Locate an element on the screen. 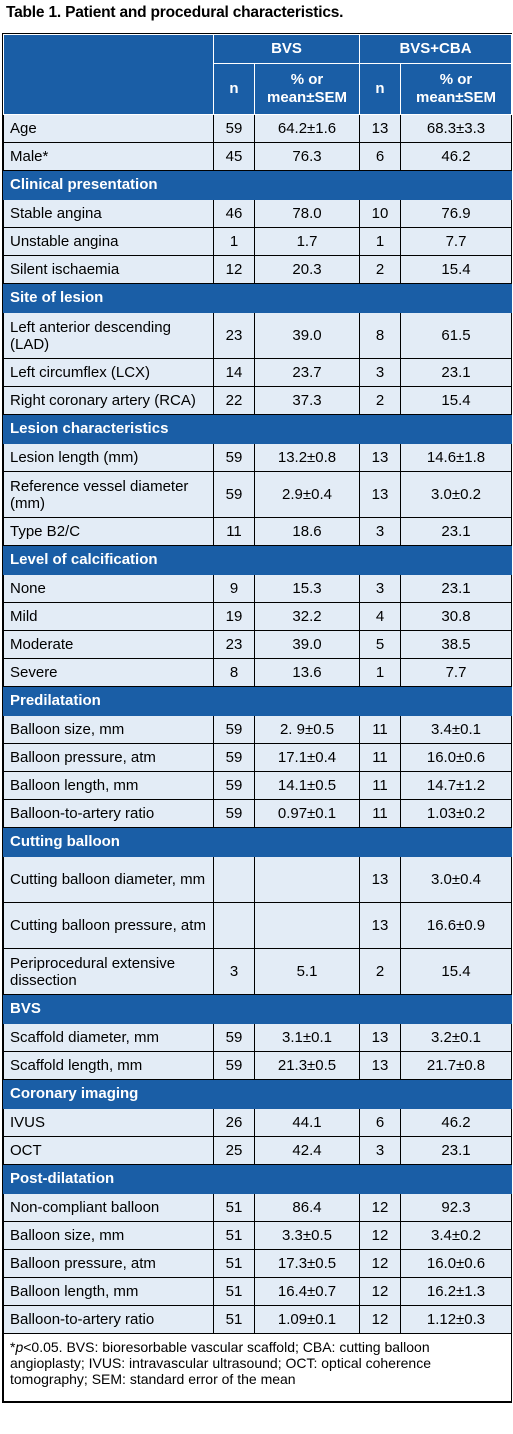  cell-value-bvs-cba: 1.03±0.2 is located at coordinates (456, 813).